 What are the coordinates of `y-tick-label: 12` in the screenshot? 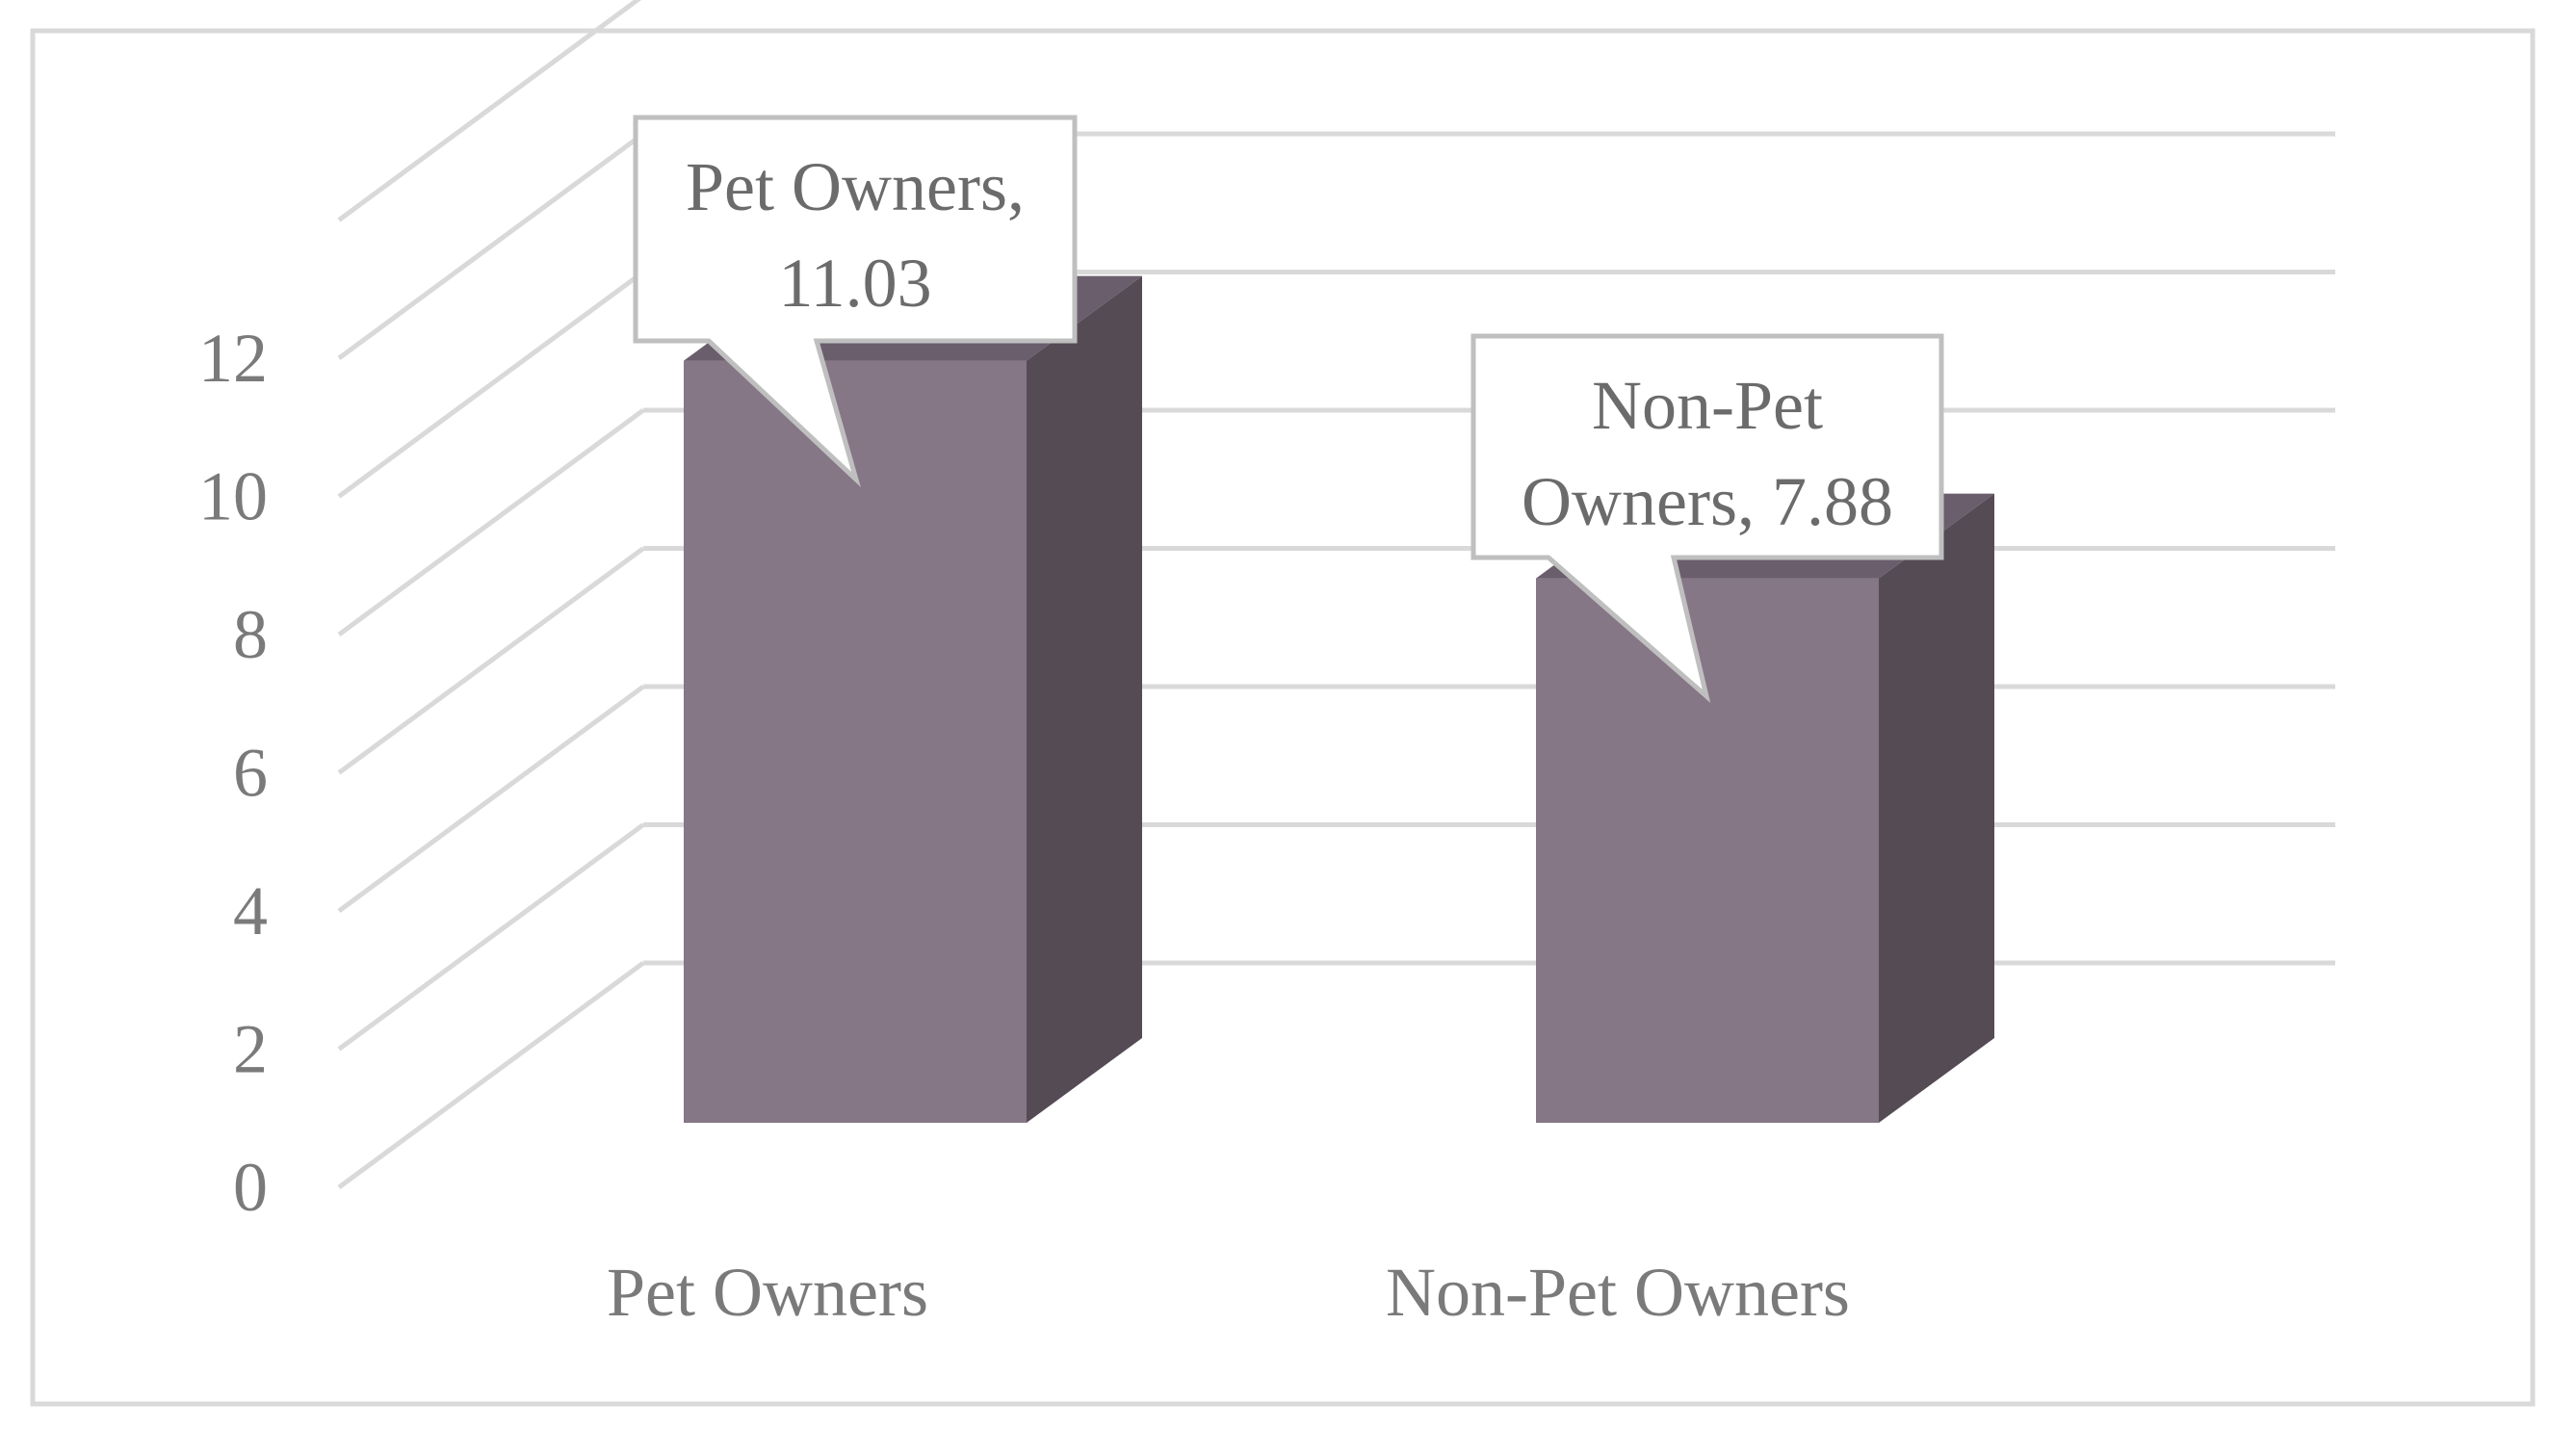 It's located at (233, 358).